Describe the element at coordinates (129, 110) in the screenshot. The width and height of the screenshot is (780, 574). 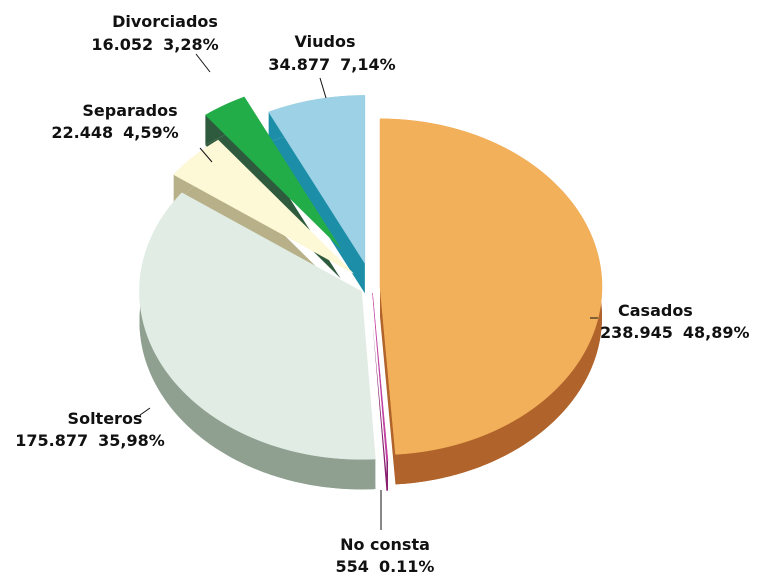
I see `slice-label: Separados` at that location.